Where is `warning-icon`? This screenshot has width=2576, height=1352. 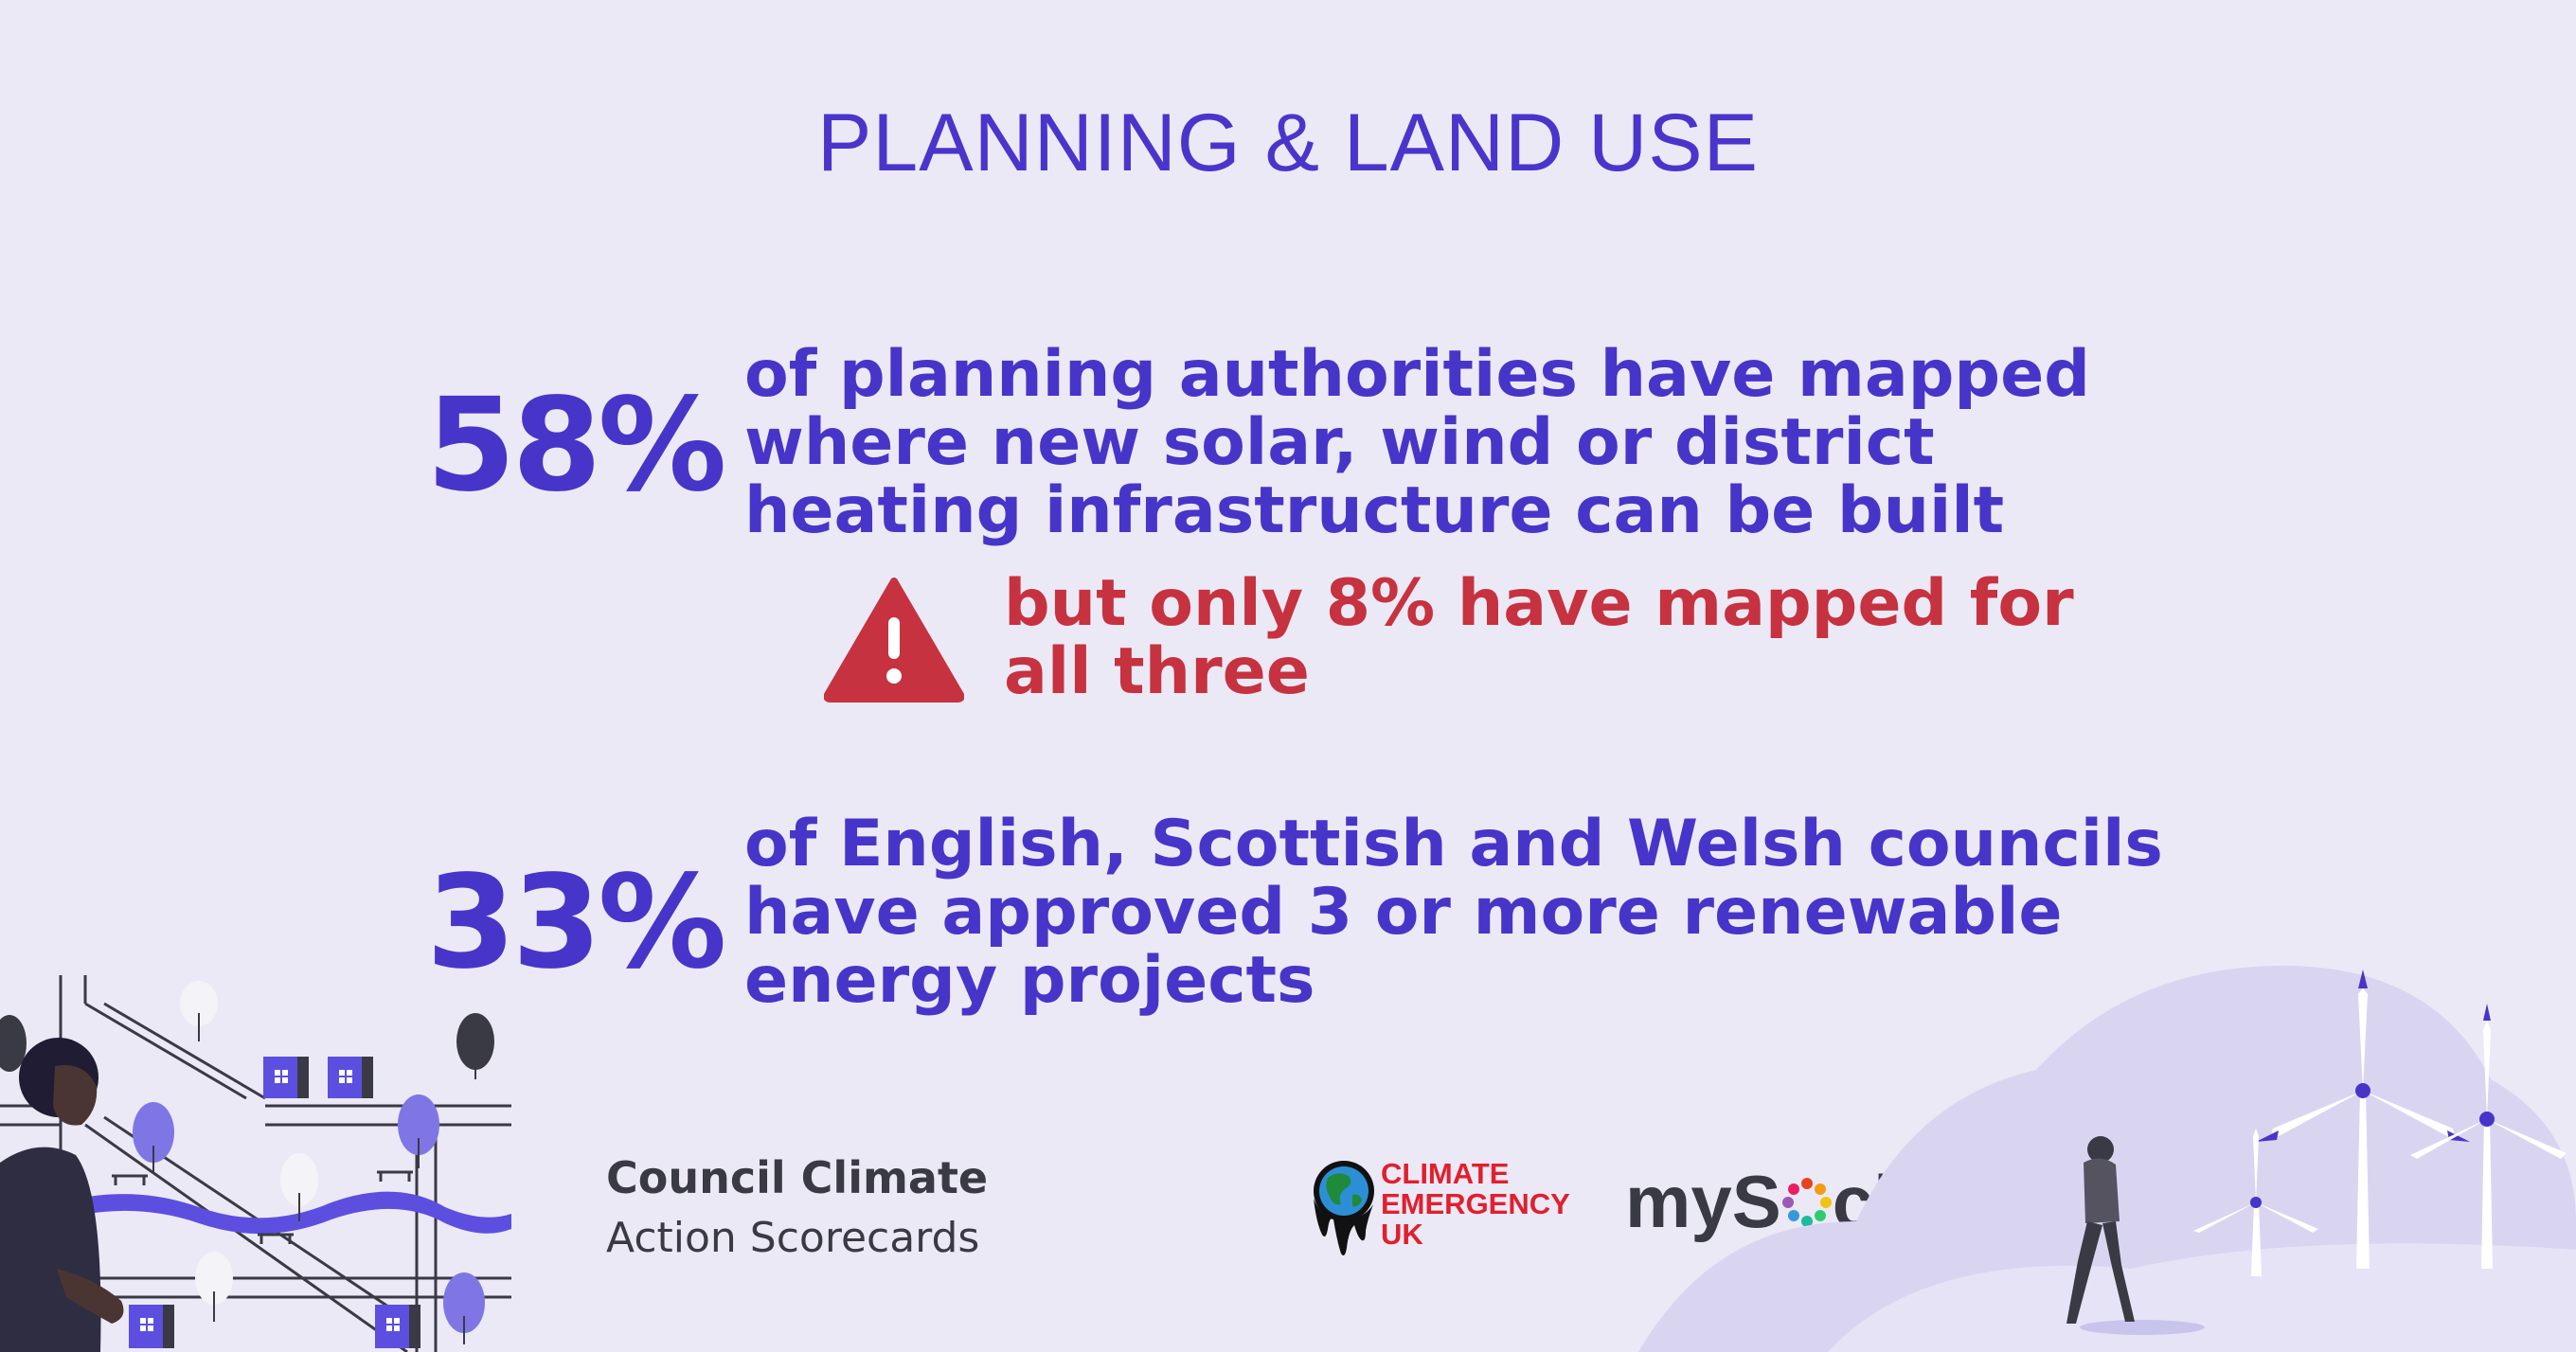
warning-icon is located at coordinates (894, 640).